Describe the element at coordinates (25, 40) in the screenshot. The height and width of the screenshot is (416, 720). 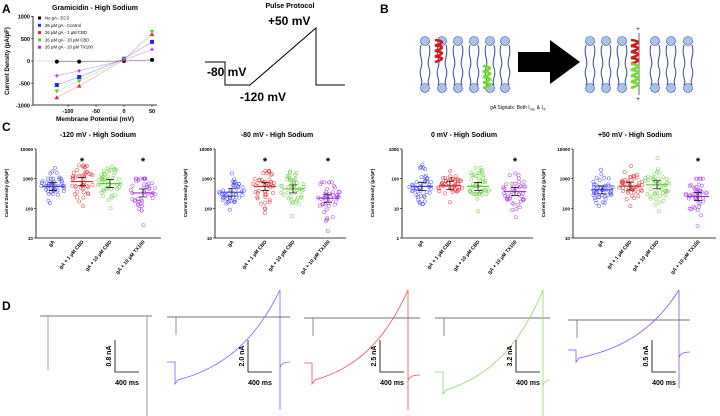
I see `iv-ytick-label: 500` at that location.